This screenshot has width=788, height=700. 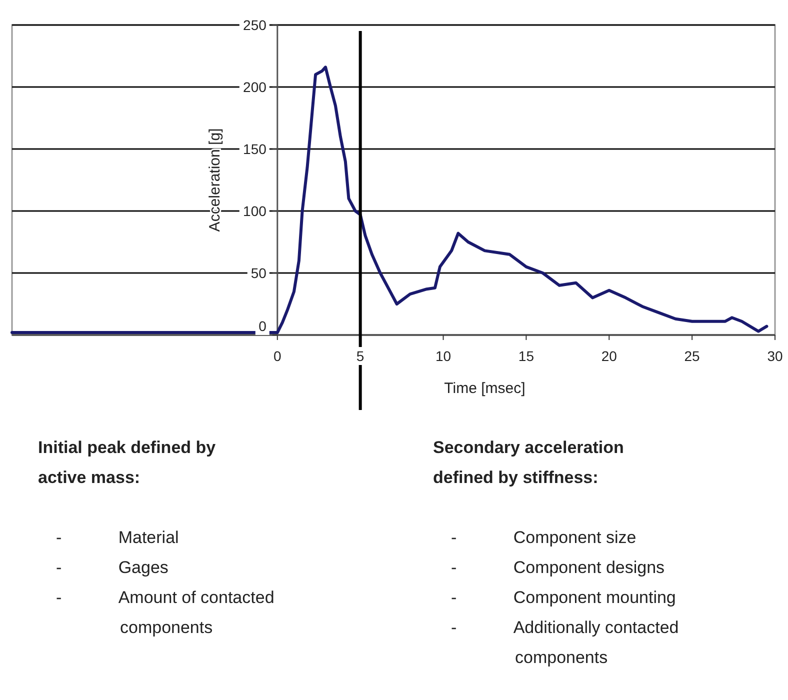 What do you see at coordinates (360, 356) in the screenshot?
I see `x-tick-label: 5` at bounding box center [360, 356].